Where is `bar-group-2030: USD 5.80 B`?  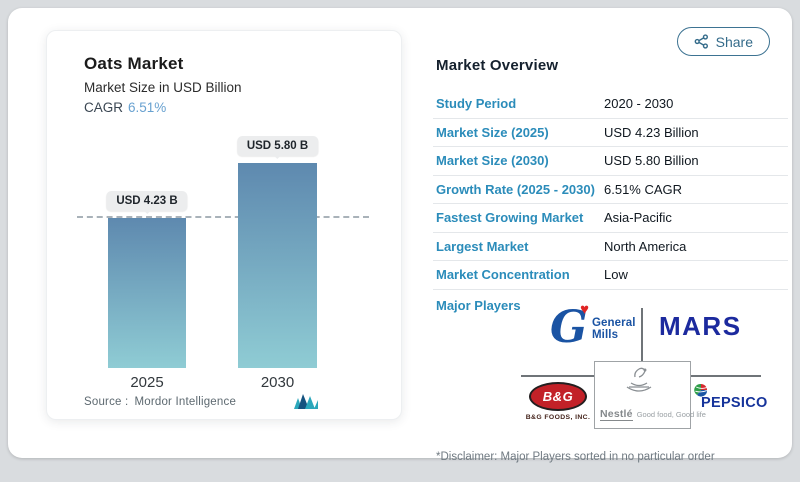
bar-group-2030: USD 5.80 B is located at coordinates (277, 199).